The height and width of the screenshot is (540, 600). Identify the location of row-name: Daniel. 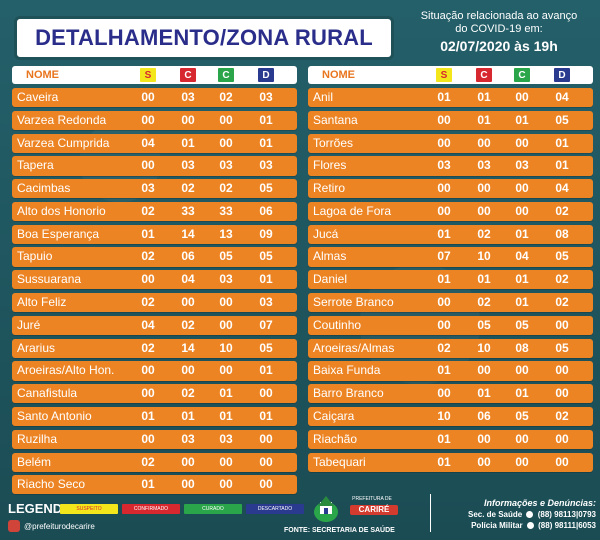
(330, 279).